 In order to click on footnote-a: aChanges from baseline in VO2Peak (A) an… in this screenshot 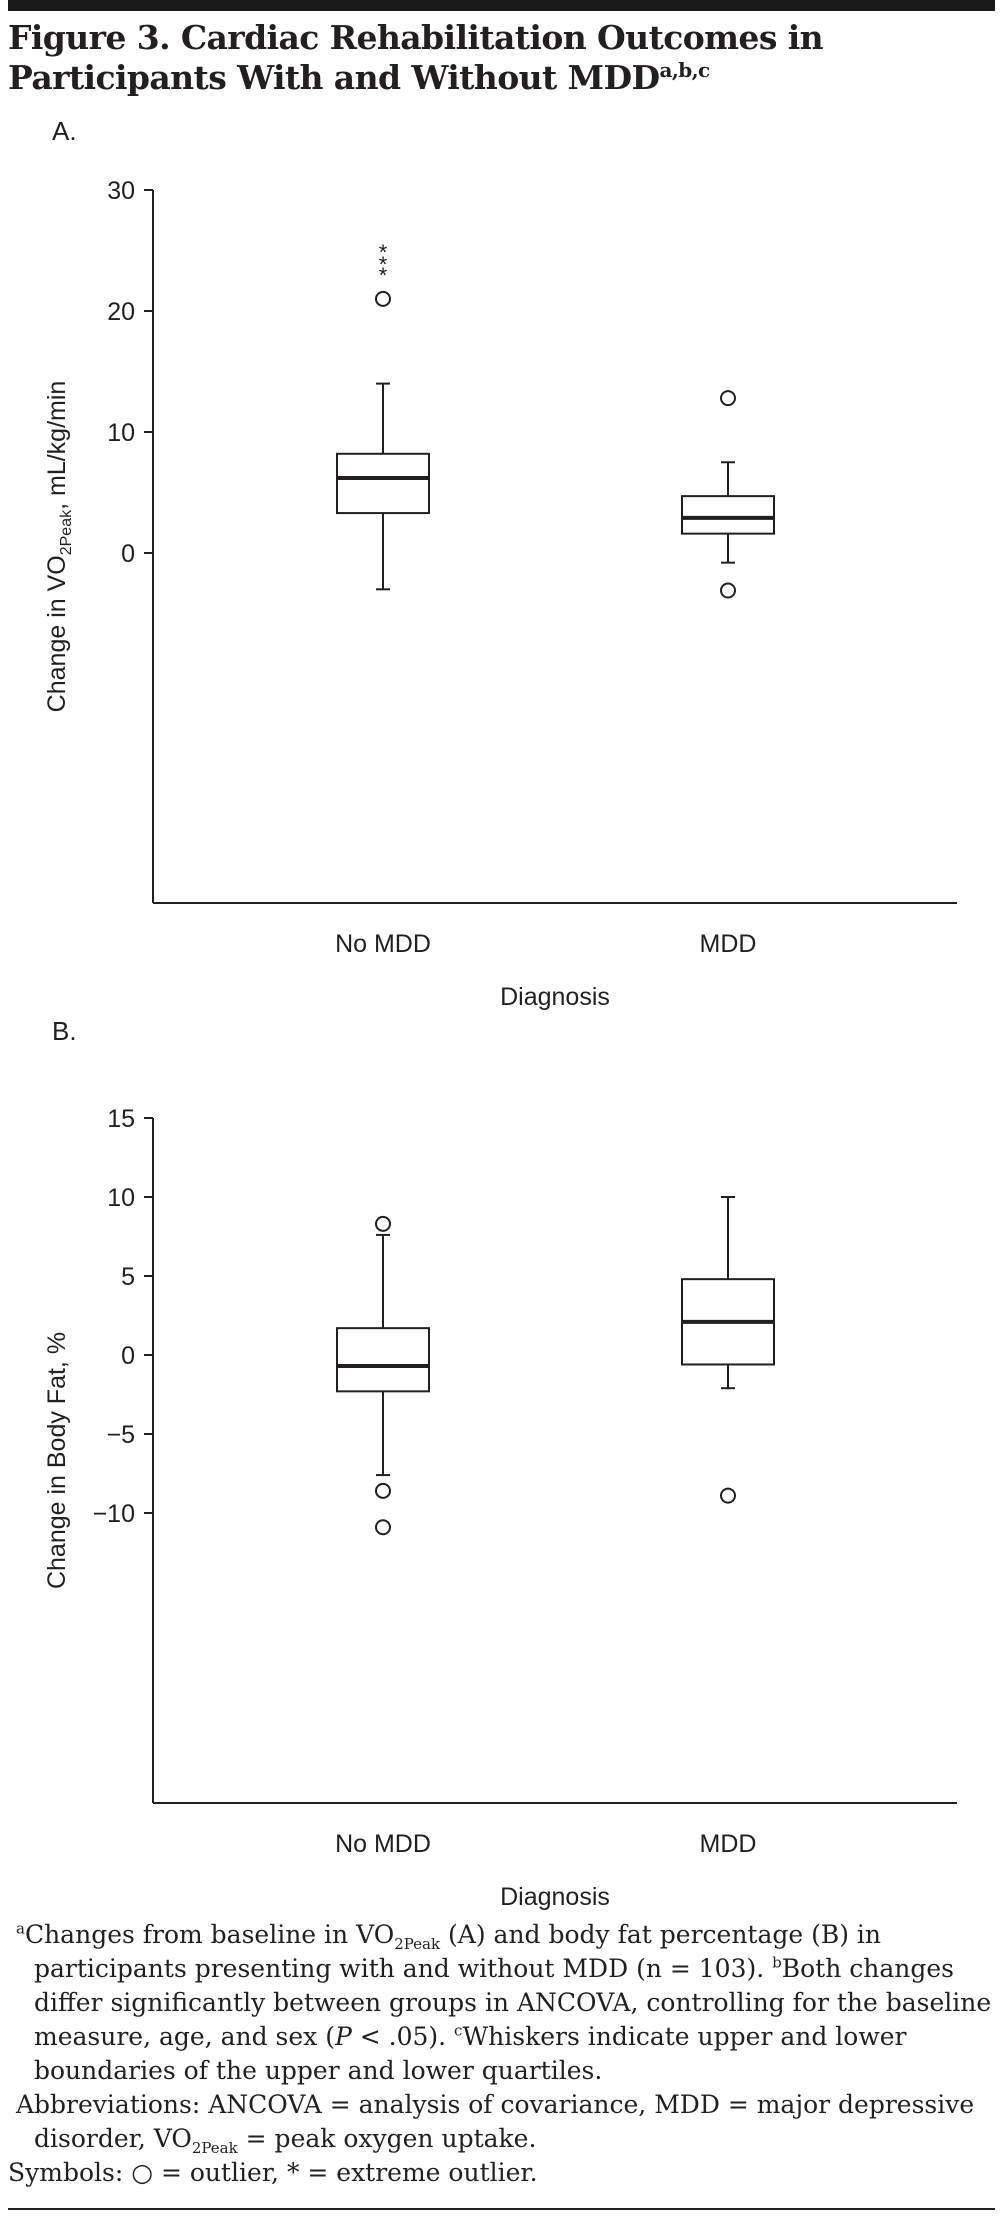, I will do `click(504, 2002)`.